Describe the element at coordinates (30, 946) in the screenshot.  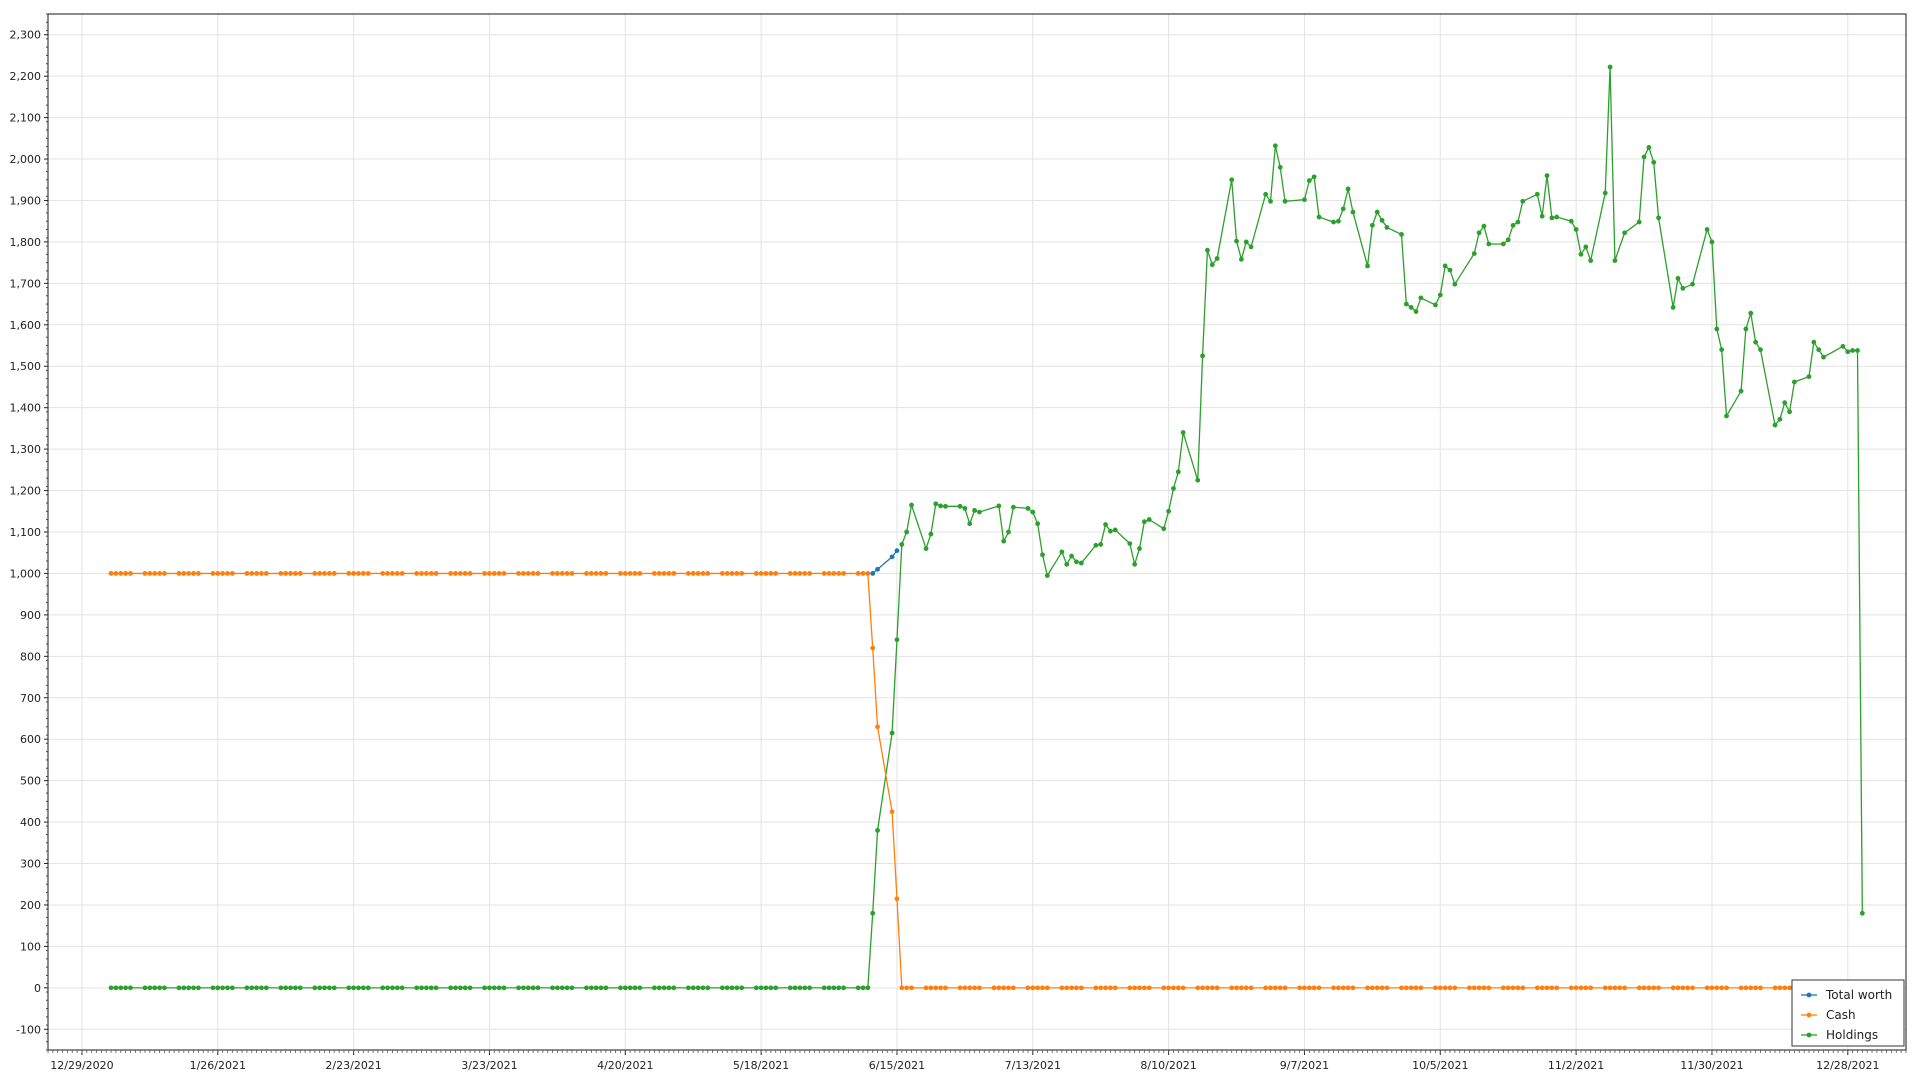
I see `y-tick-label: 100` at that location.